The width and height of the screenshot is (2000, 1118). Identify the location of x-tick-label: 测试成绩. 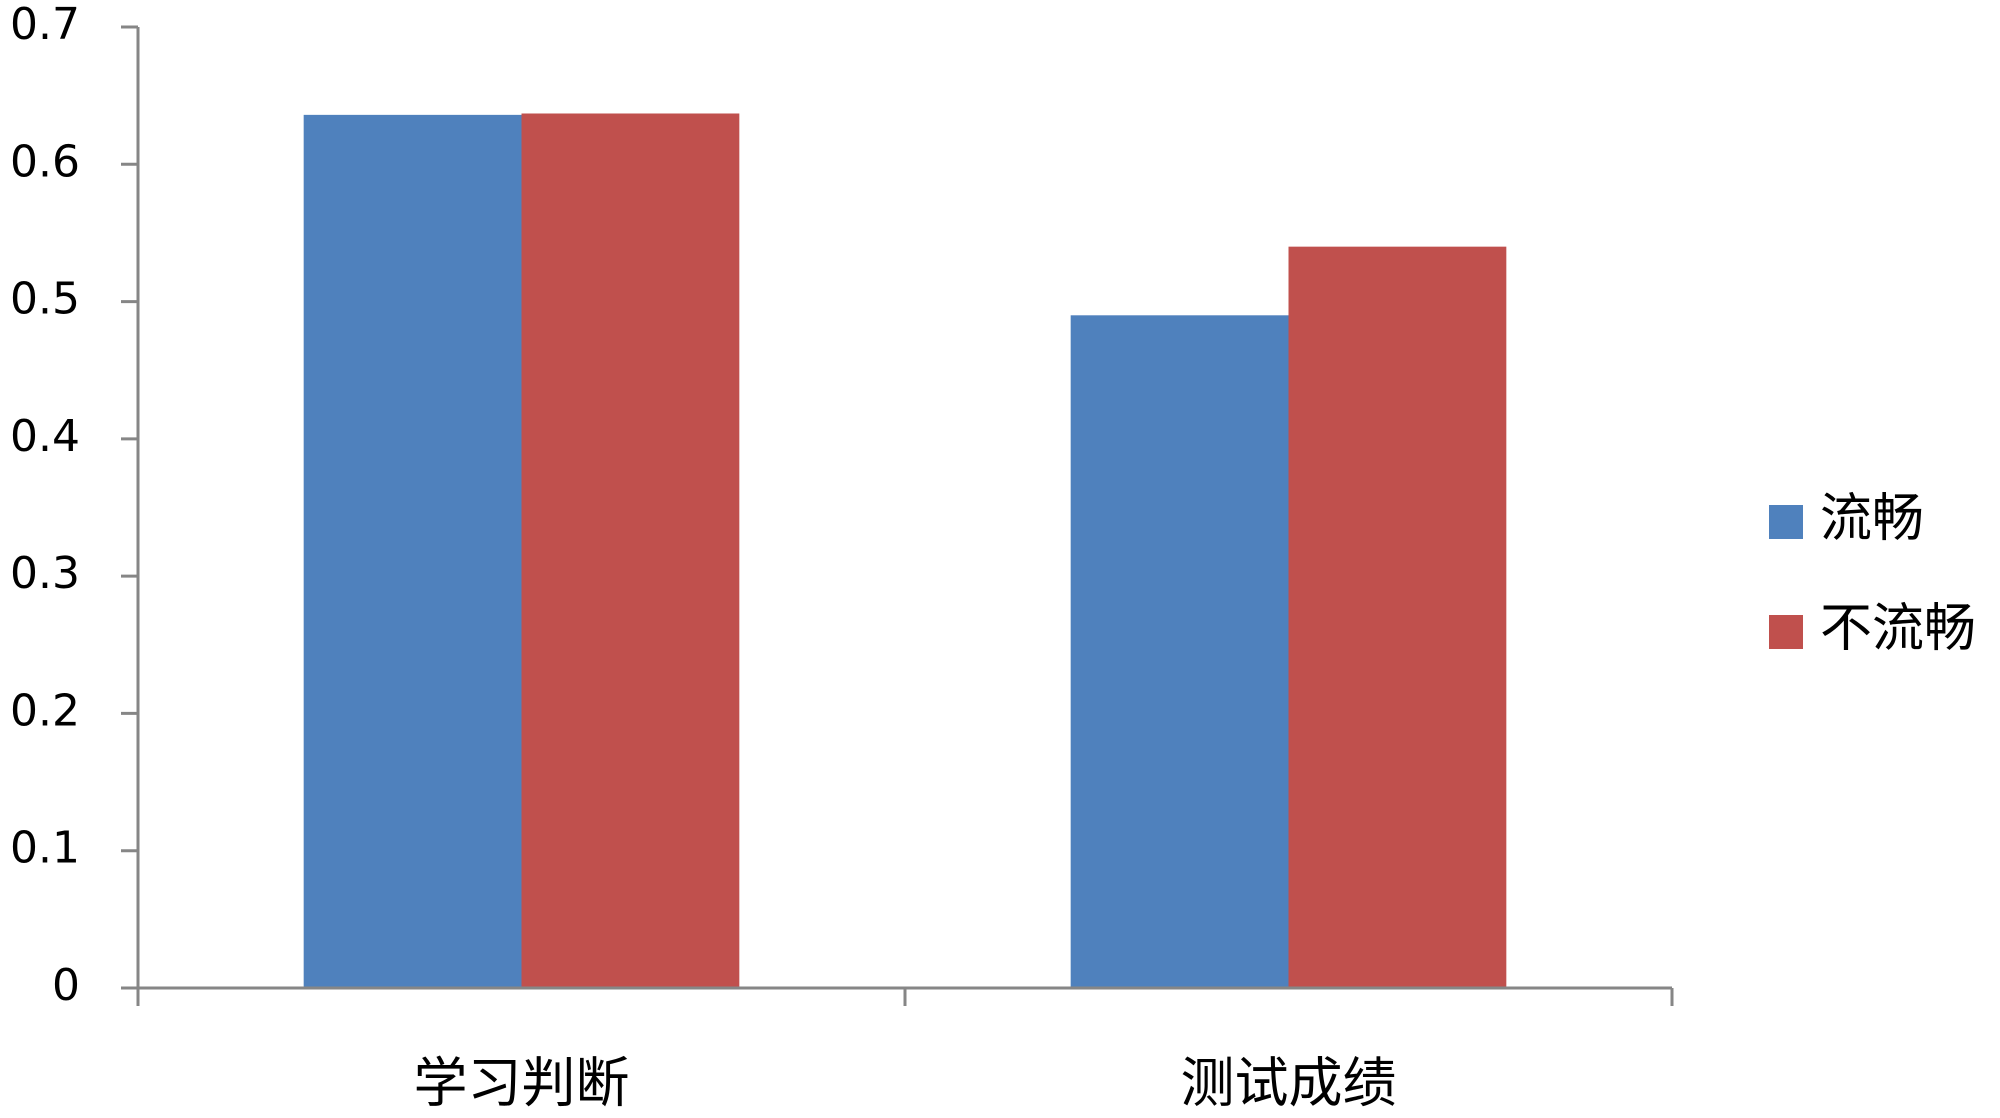
(1289, 1083).